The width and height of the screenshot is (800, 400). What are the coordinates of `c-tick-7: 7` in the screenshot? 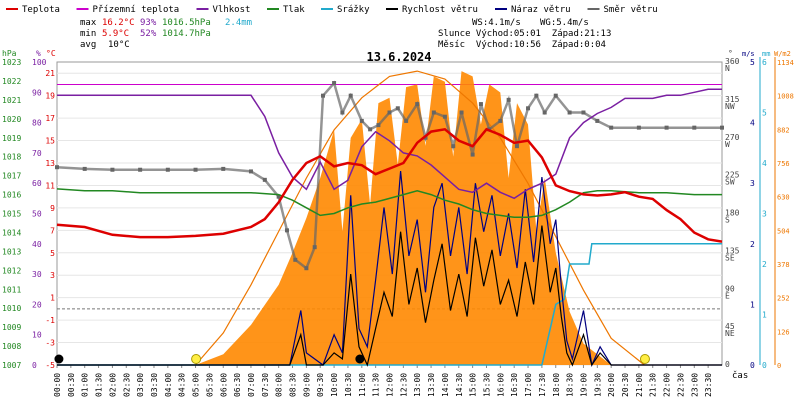 It's located at (52, 230).